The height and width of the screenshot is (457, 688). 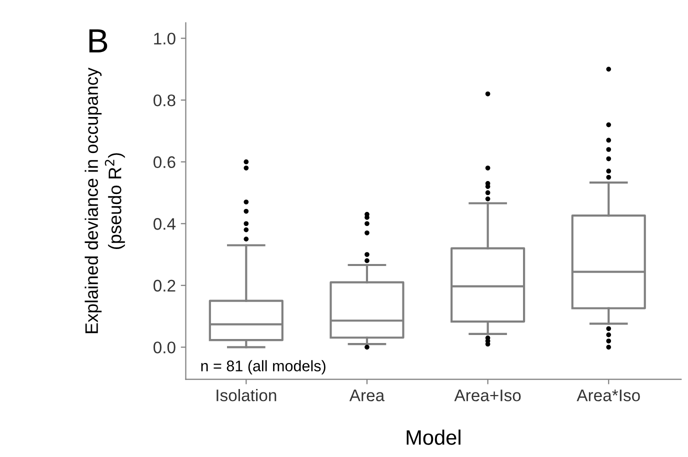 What do you see at coordinates (246, 395) in the screenshot?
I see `x-tick-label: Isolation` at bounding box center [246, 395].